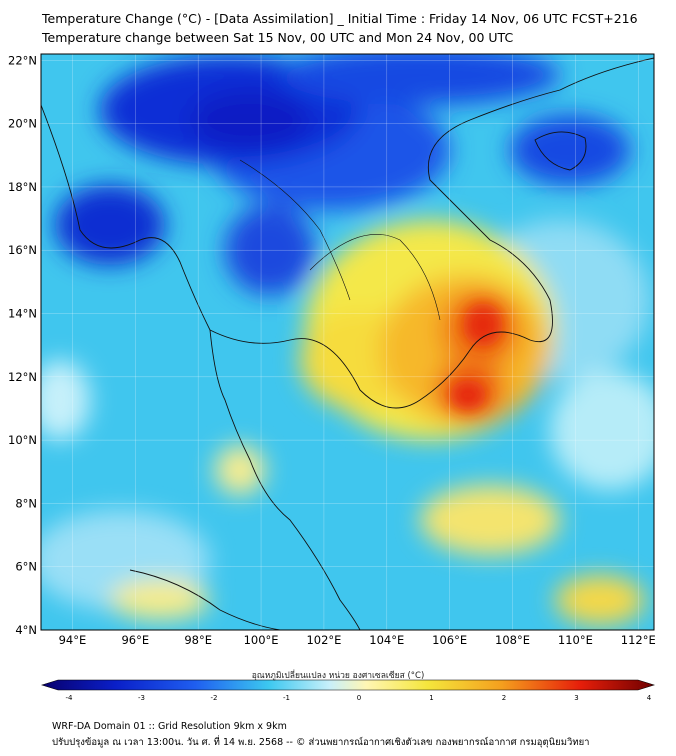  Describe the element at coordinates (73, 640) in the screenshot. I see `lon-label: 94°E` at that location.